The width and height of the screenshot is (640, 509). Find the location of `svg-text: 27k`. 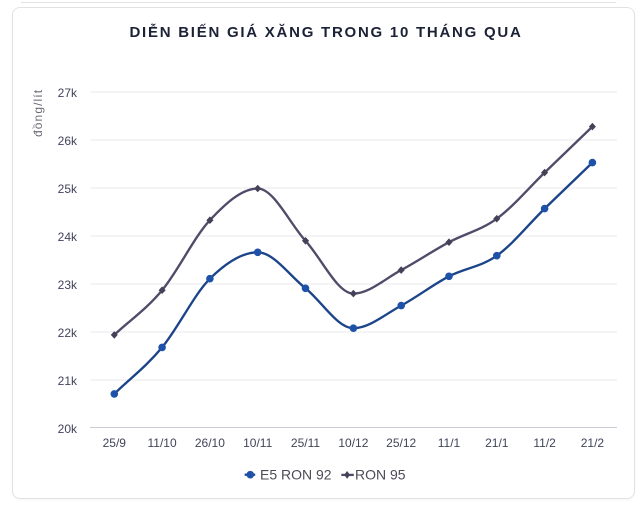

svg-text: 27k is located at coordinates (68, 93).